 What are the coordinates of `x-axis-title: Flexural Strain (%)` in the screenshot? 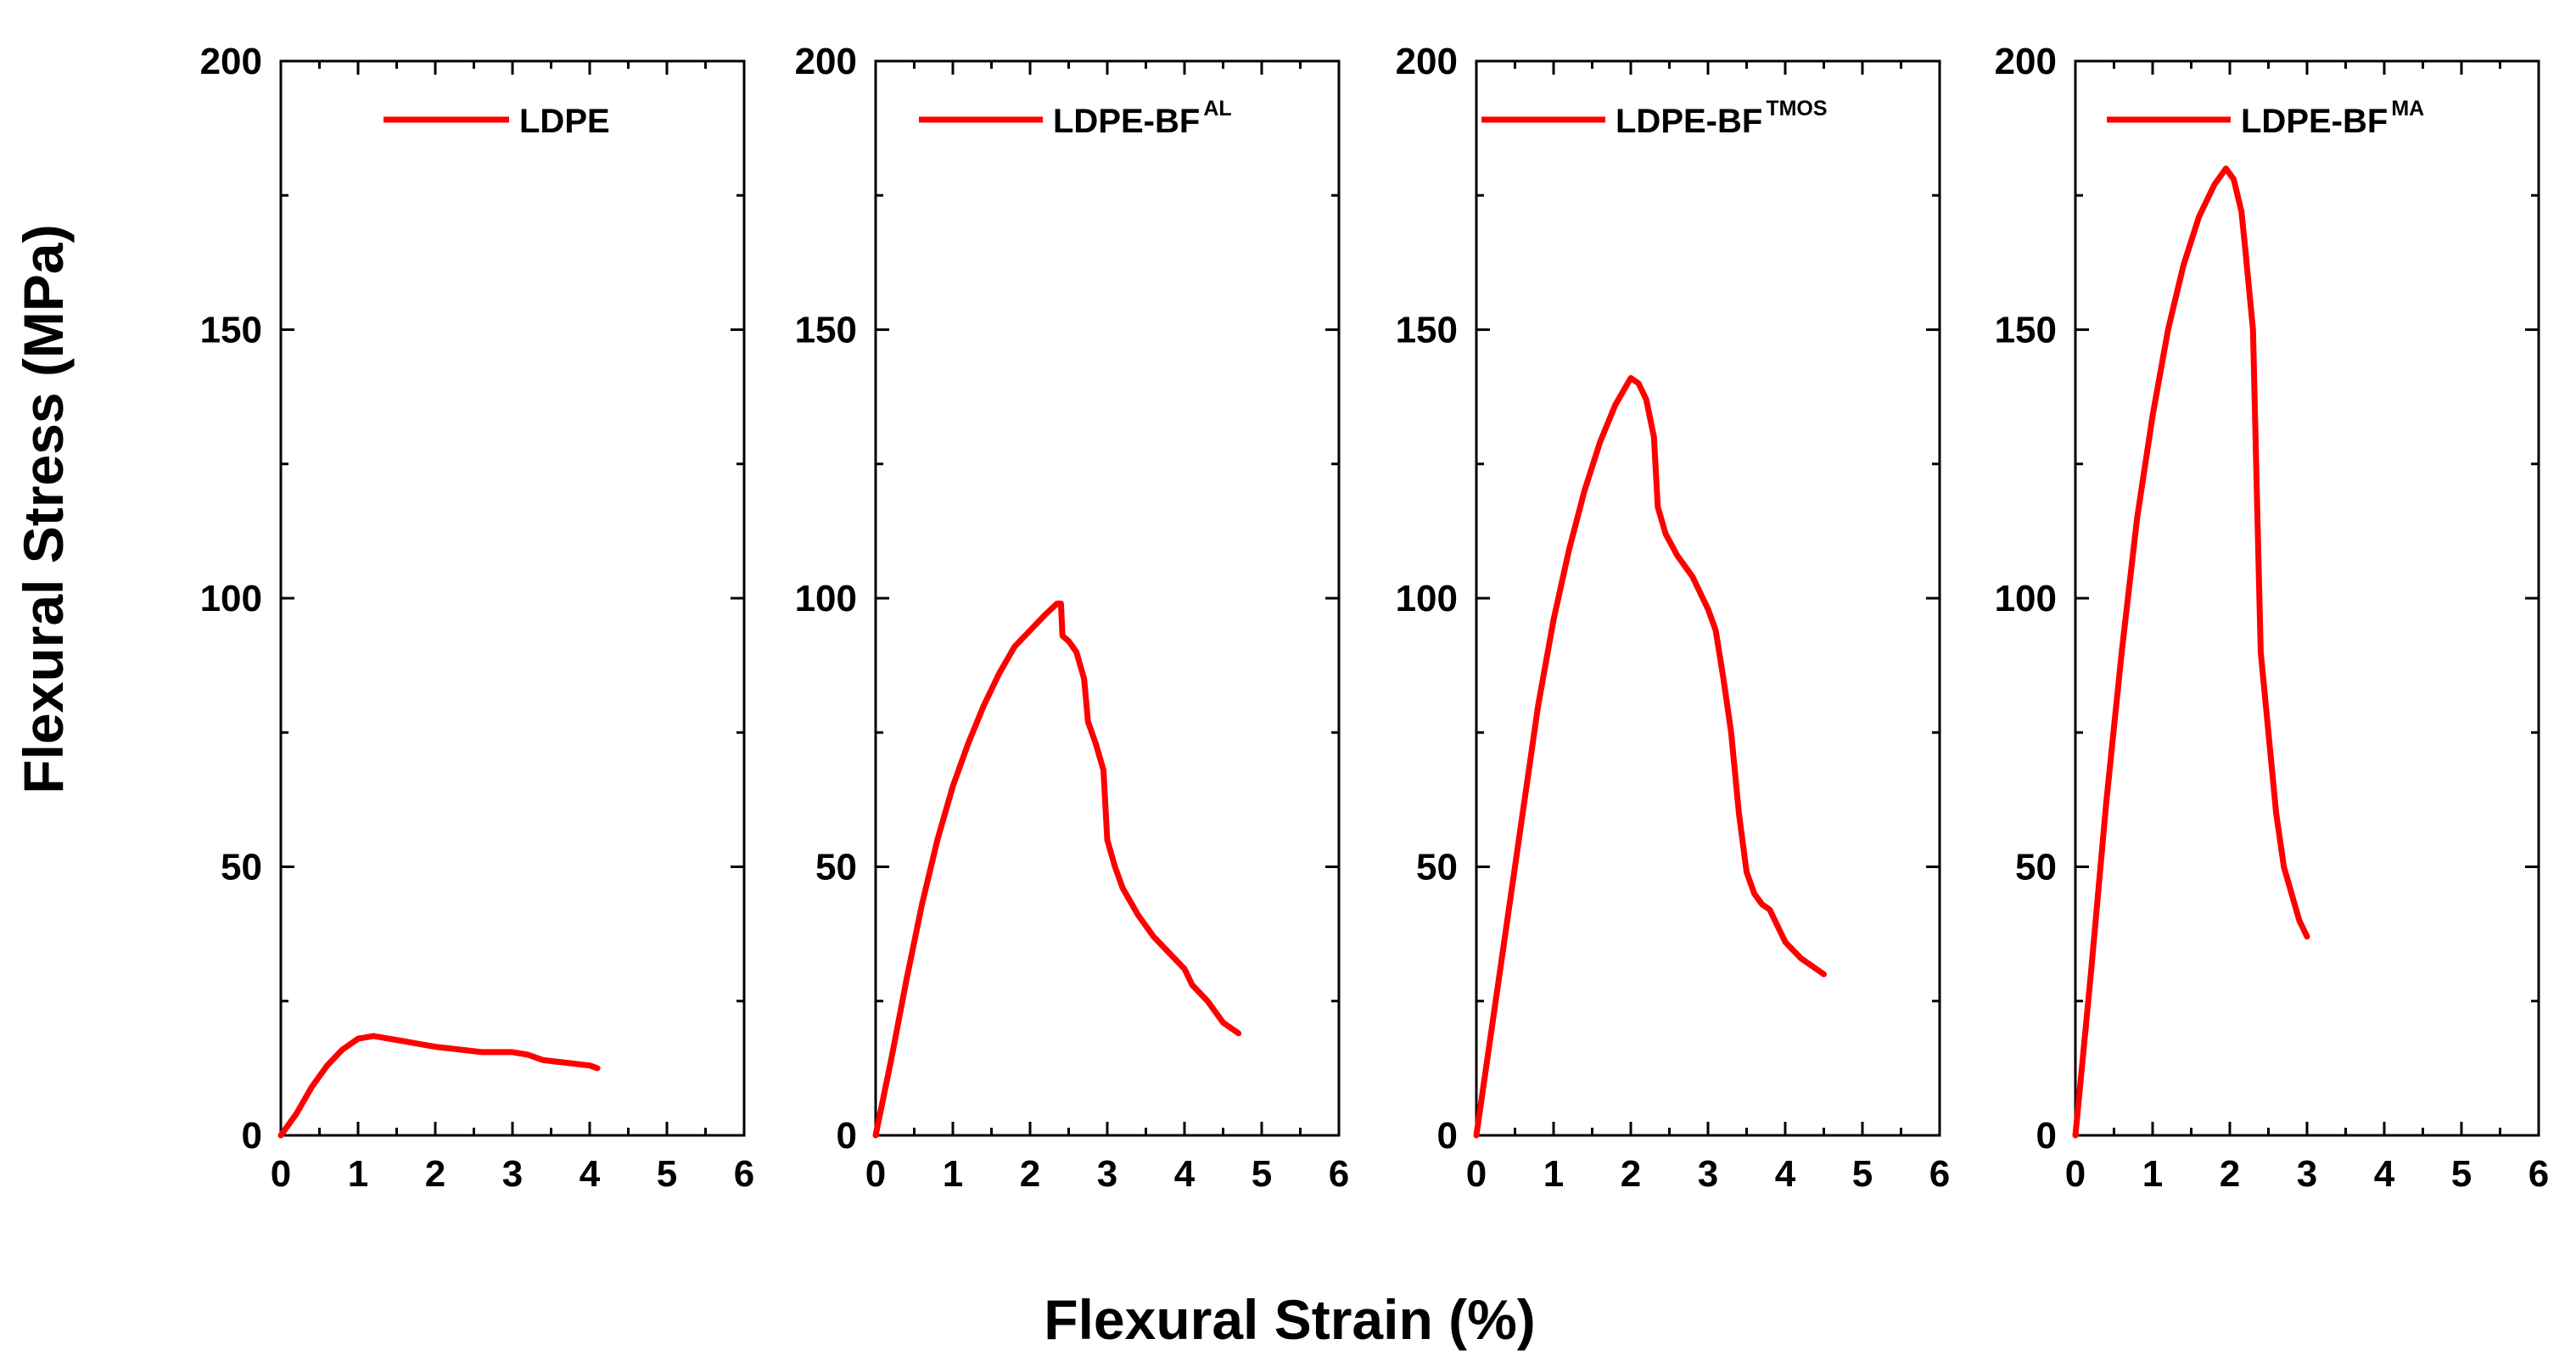 It's located at (1289, 1319).